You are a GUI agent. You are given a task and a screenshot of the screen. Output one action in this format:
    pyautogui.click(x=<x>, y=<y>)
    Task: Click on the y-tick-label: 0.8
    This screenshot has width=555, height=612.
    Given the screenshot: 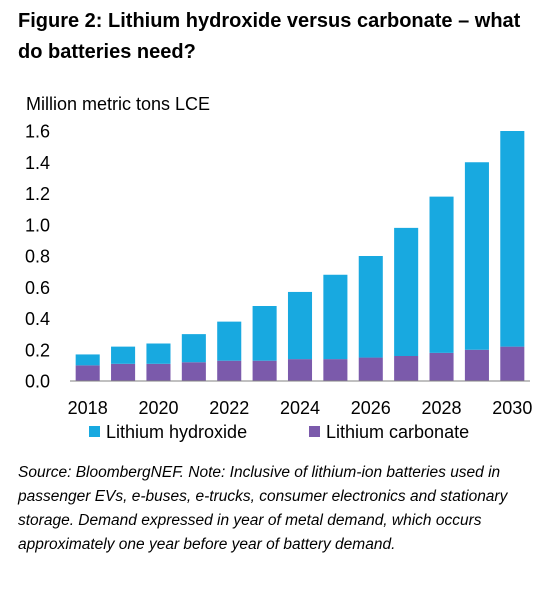 What is the action you would take?
    pyautogui.click(x=37, y=257)
    